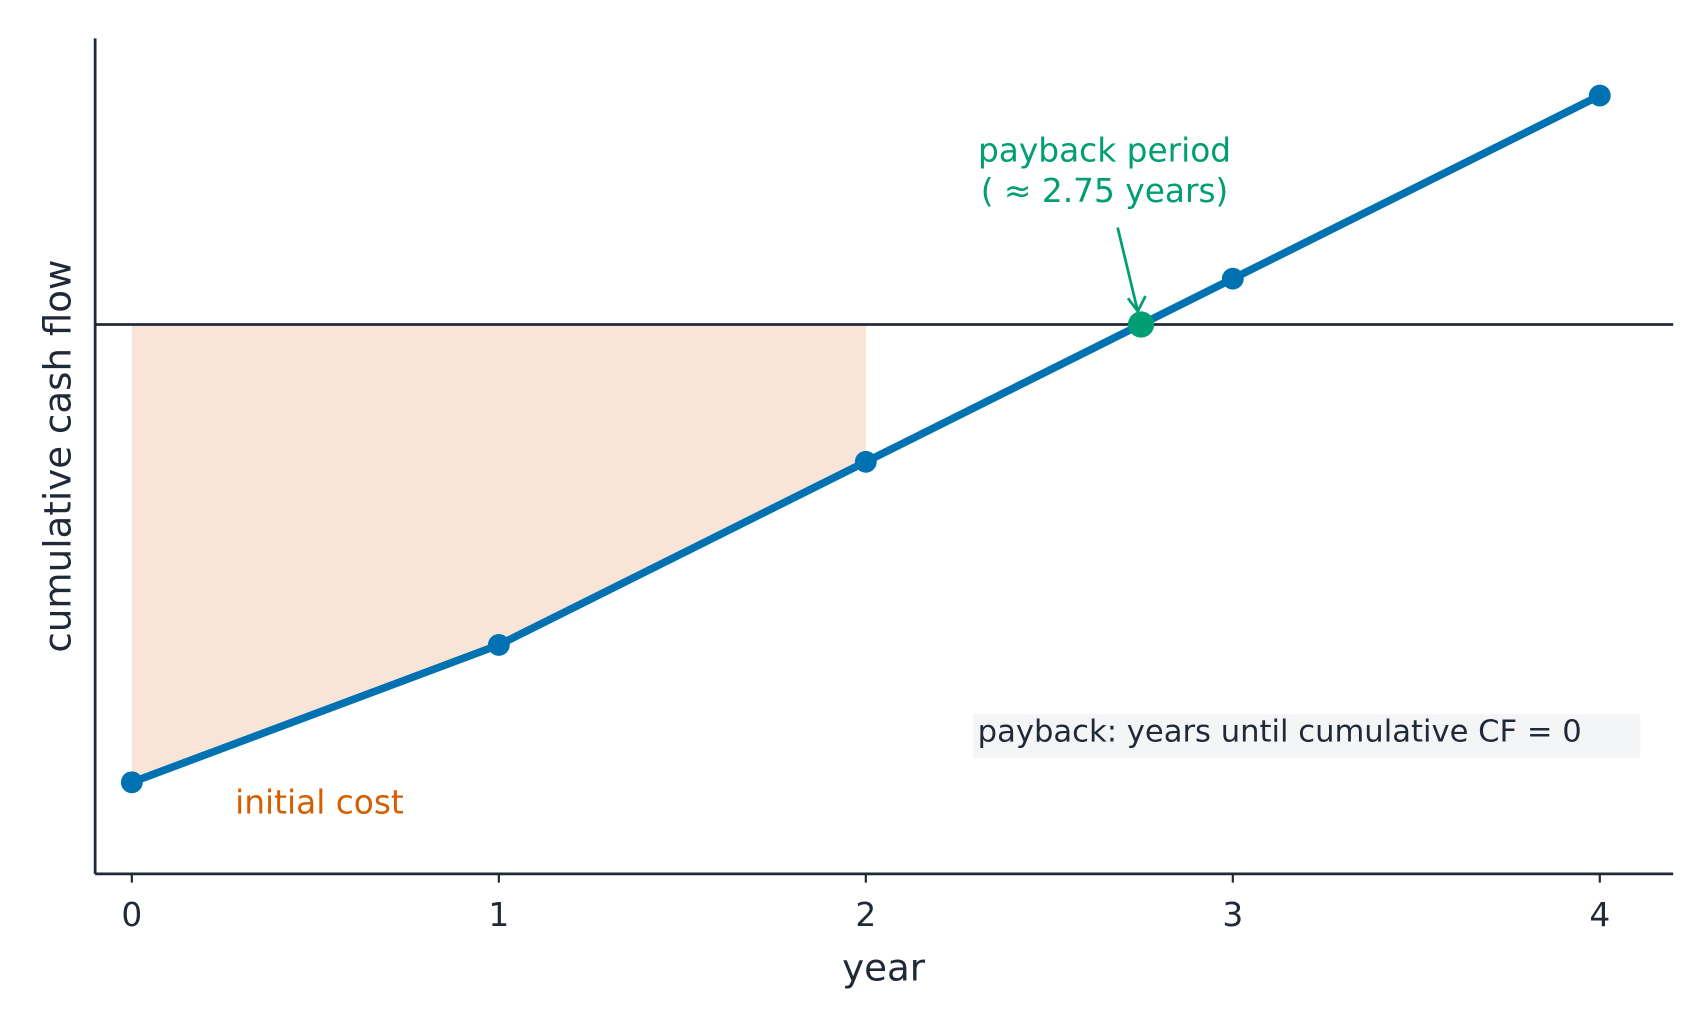  What do you see at coordinates (865, 915) in the screenshot?
I see `x-tick-label: 2` at bounding box center [865, 915].